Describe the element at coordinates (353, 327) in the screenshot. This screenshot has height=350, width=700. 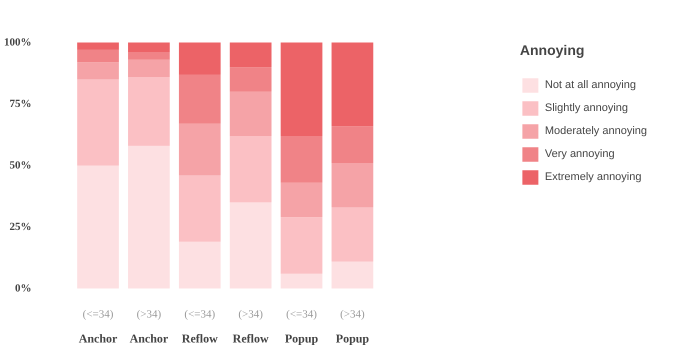
I see `category-label: (>34) Popup` at that location.